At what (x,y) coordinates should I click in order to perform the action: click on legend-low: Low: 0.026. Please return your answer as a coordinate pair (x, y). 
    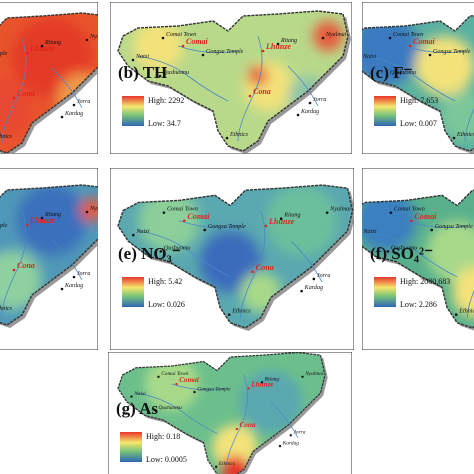
    Looking at the image, I should click on (166, 304).